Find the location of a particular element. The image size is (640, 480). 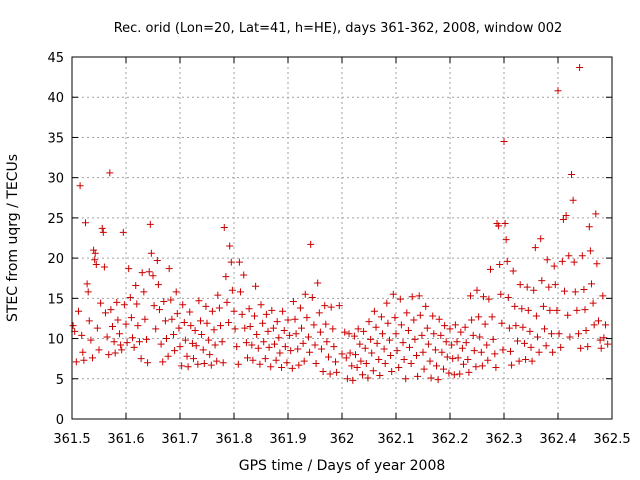

x-tick-label: 362.2 is located at coordinates (449, 439).